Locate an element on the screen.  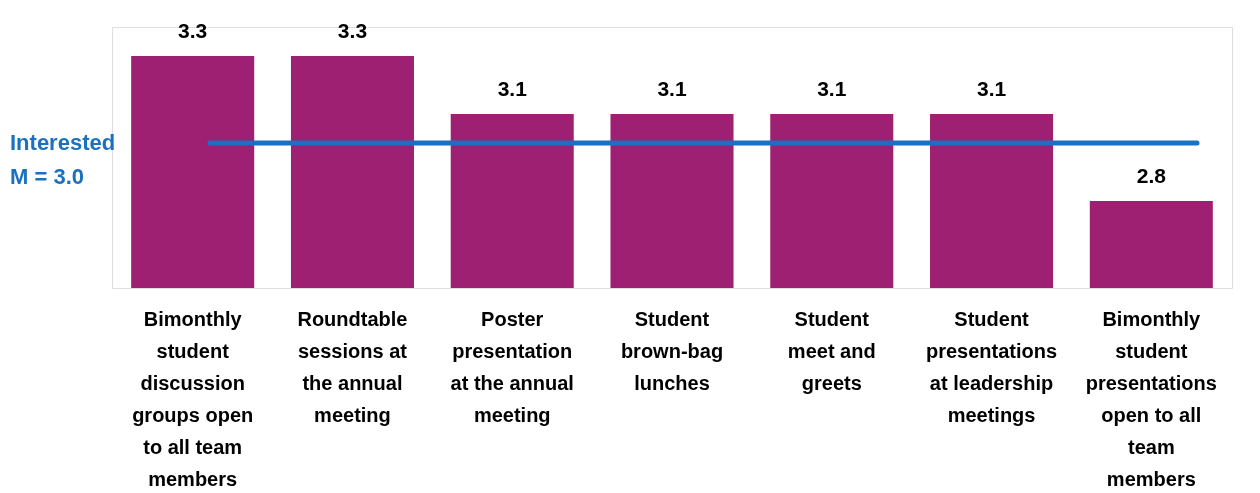
x-tick-label: Bimonthly student discussion groups open to all team members is located at coordinates (193, 399).